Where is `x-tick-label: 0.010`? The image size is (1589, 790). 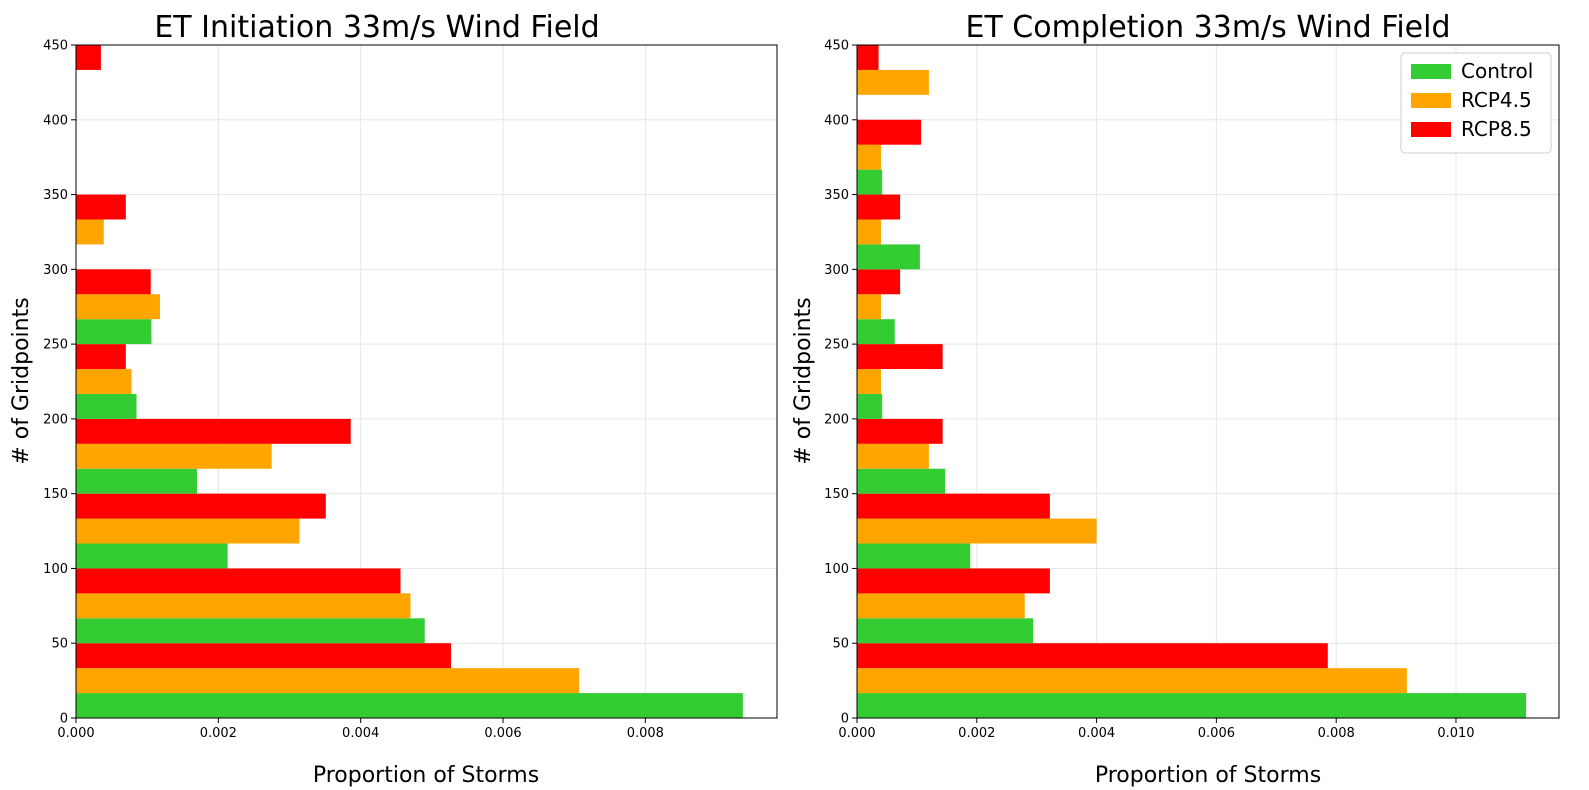 x-tick-label: 0.010 is located at coordinates (1455, 733).